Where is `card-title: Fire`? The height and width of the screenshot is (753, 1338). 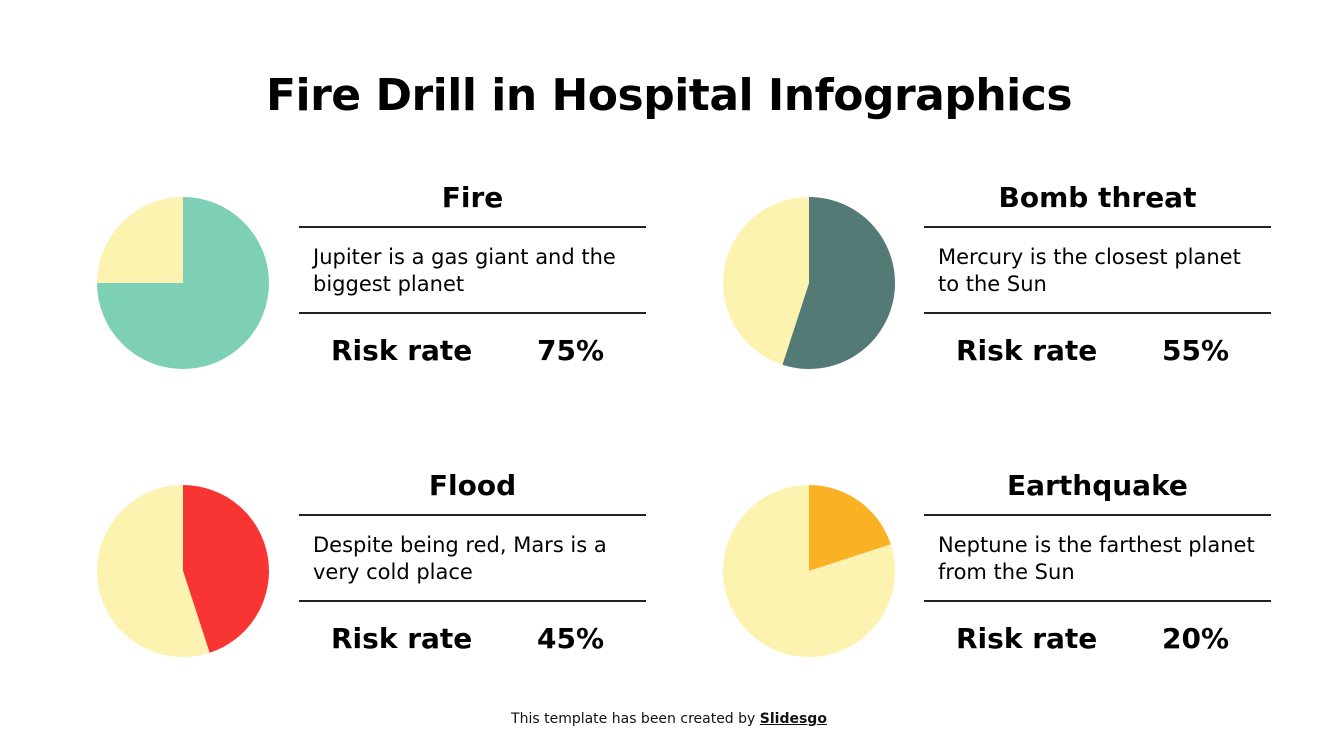 card-title: Fire is located at coordinates (472, 199).